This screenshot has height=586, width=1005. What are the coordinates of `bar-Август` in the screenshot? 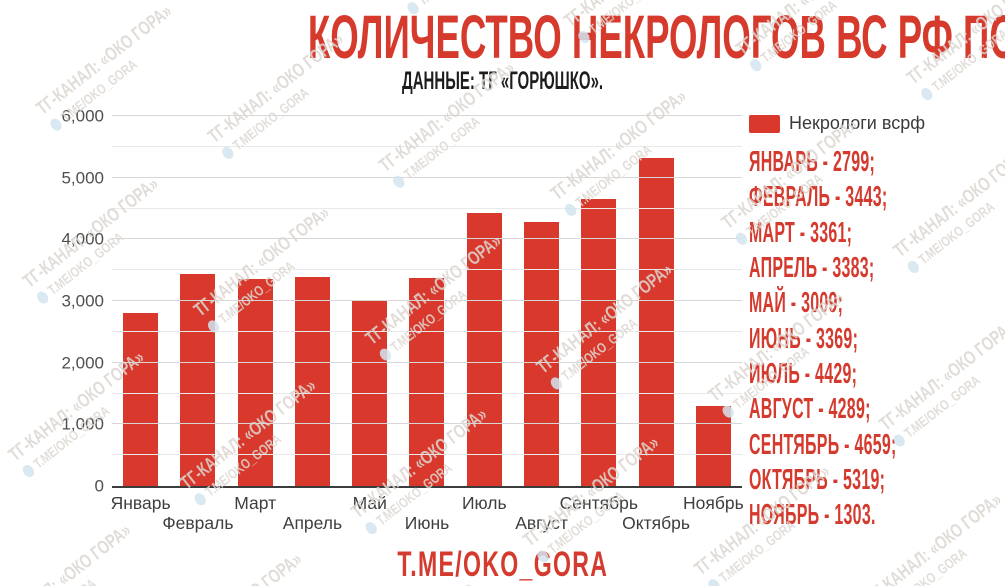 It's located at (541, 353).